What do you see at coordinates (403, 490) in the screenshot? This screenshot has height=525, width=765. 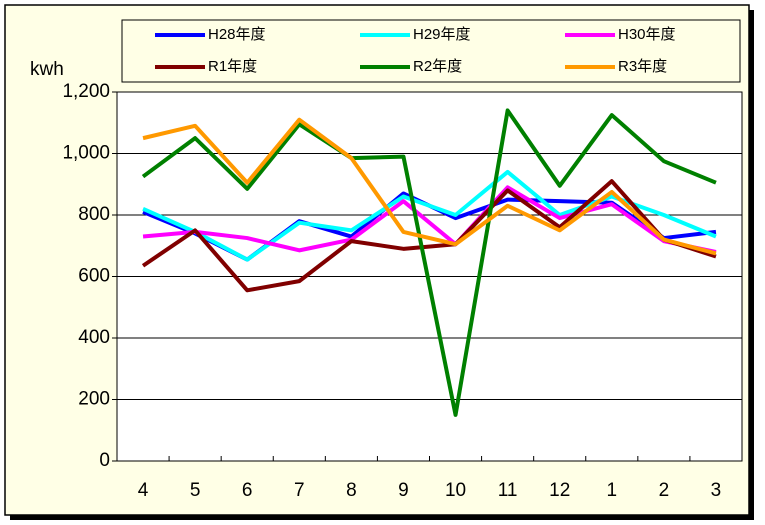 I see `x-tick-label: 9` at bounding box center [403, 490].